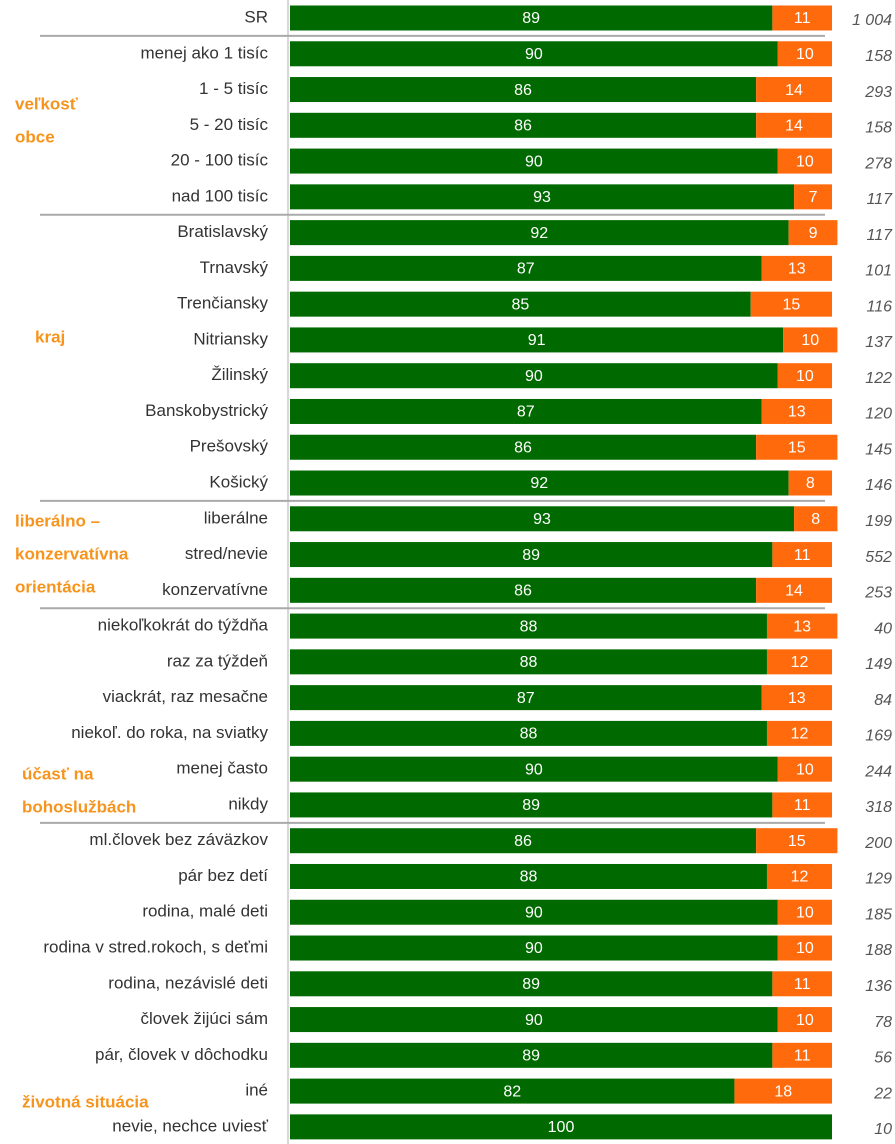 The height and width of the screenshot is (1144, 895). I want to click on category-label: menej ako 1 tisíc, so click(204, 52).